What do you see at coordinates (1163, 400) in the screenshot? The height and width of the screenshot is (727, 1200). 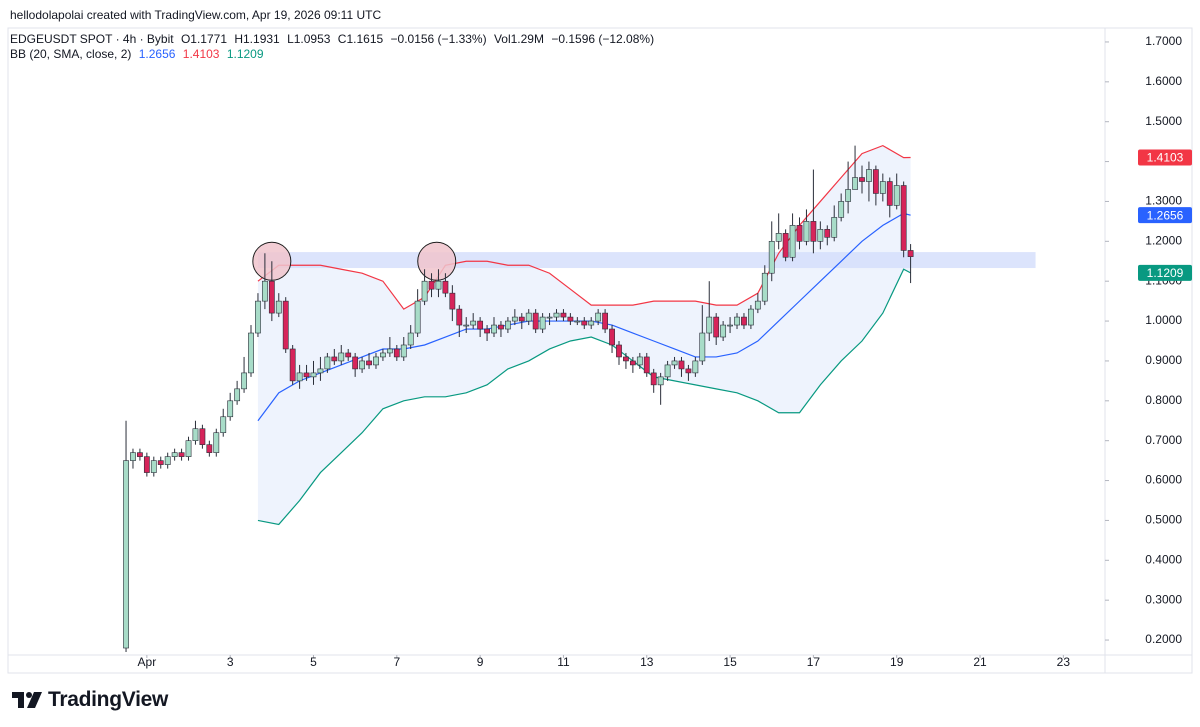 I see `y-tick-label: 0.8000` at bounding box center [1163, 400].